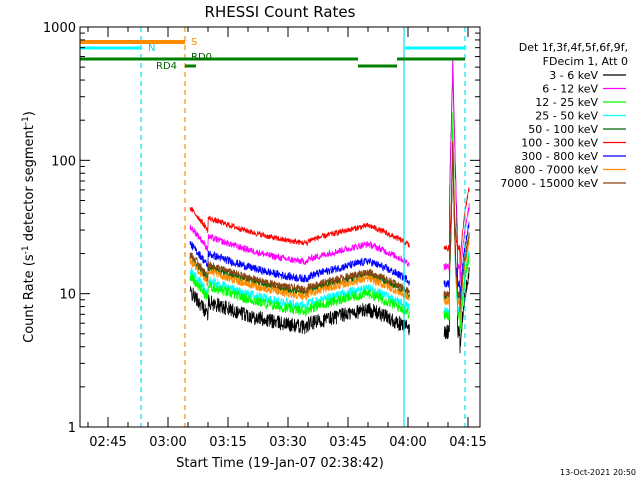 The image size is (640, 484). I want to click on y-tick-label-2: 100, so click(63, 161).